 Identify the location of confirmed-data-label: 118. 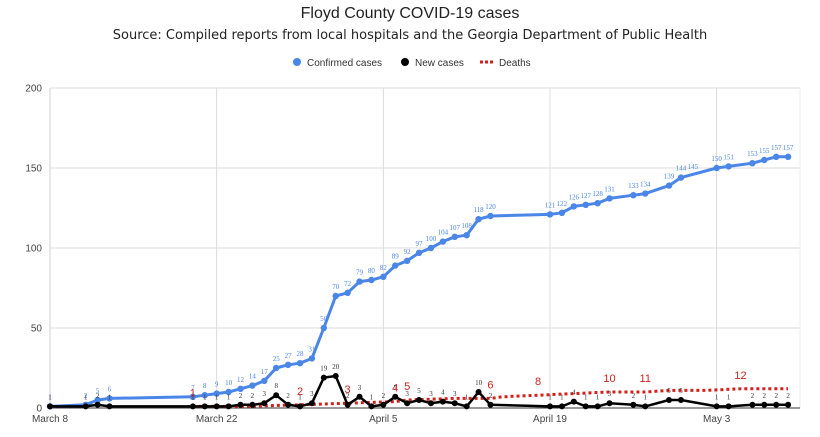
(478, 210).